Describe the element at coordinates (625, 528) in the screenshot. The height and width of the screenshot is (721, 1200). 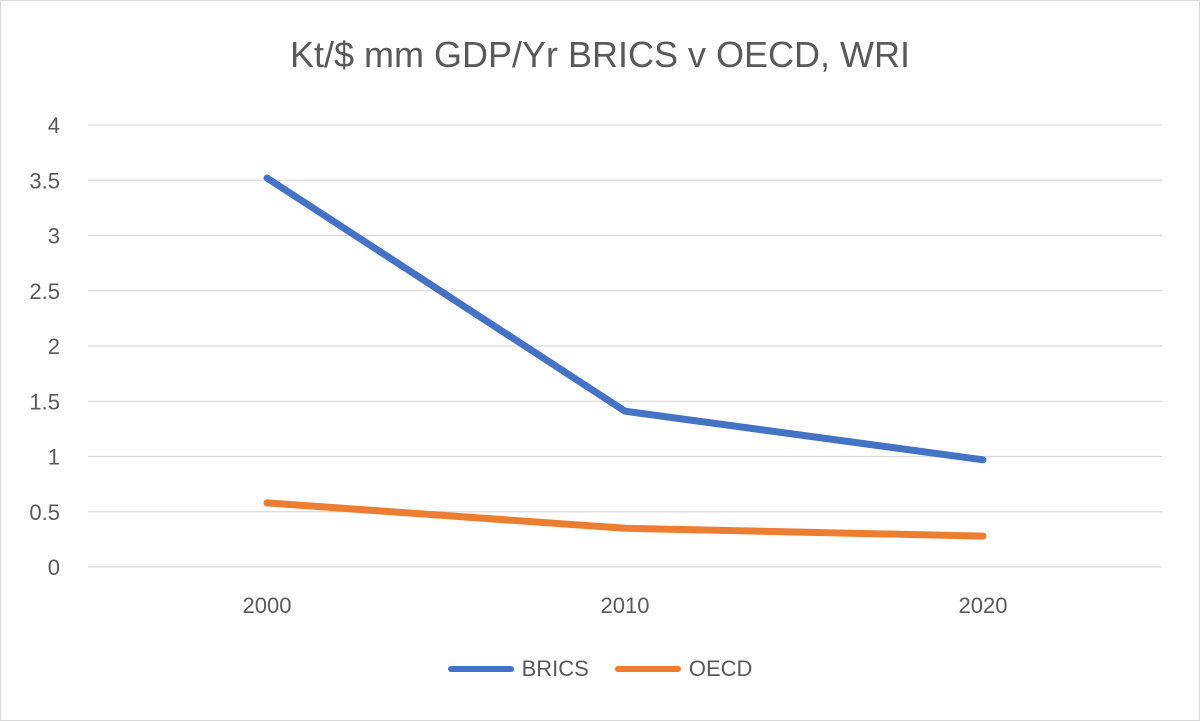
I see `data-point-oecd-2010` at that location.